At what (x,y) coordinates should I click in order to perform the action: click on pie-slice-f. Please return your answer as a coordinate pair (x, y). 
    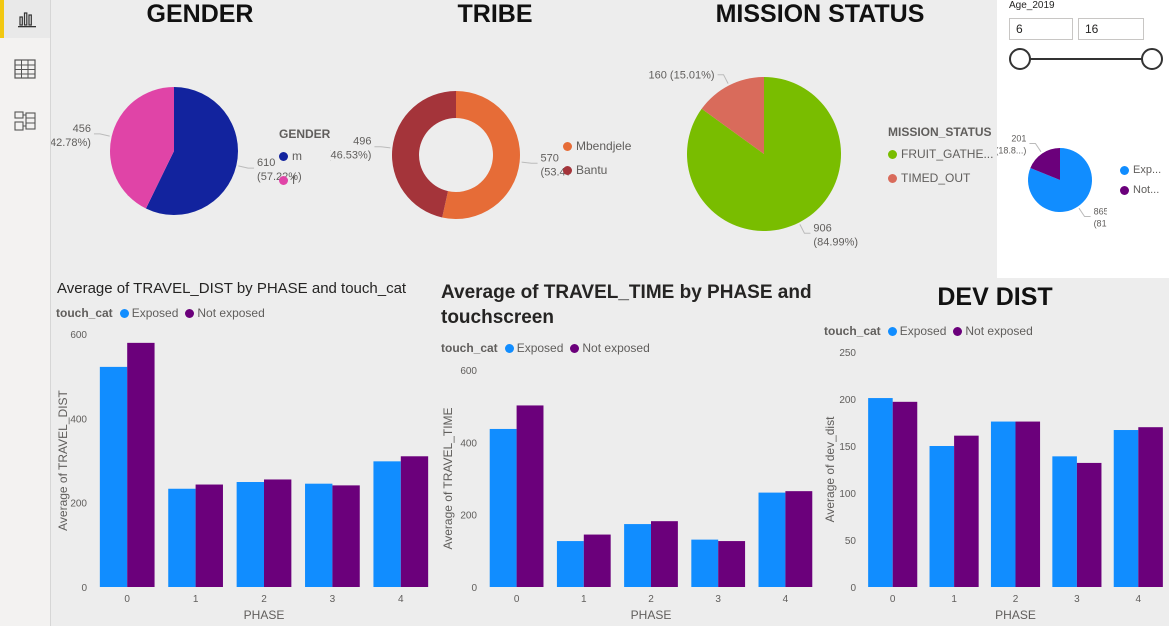
    Looking at the image, I should click on (142, 148).